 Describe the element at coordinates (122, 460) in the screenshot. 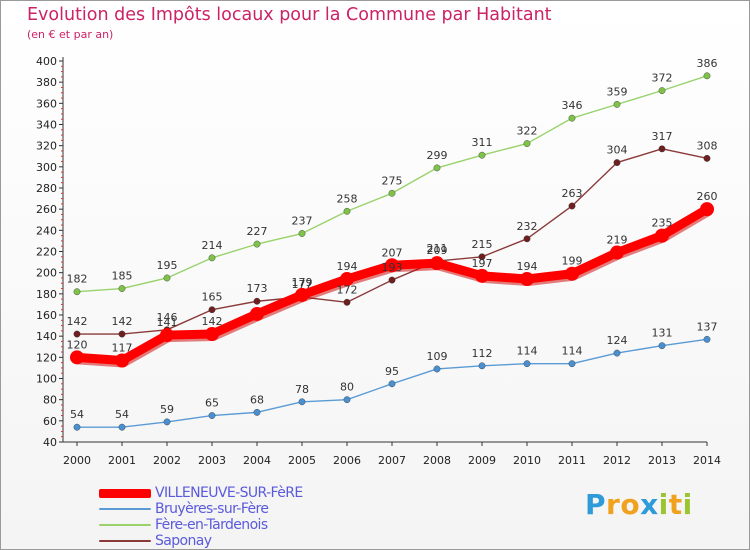

I see `x-tick-label: 2001` at that location.